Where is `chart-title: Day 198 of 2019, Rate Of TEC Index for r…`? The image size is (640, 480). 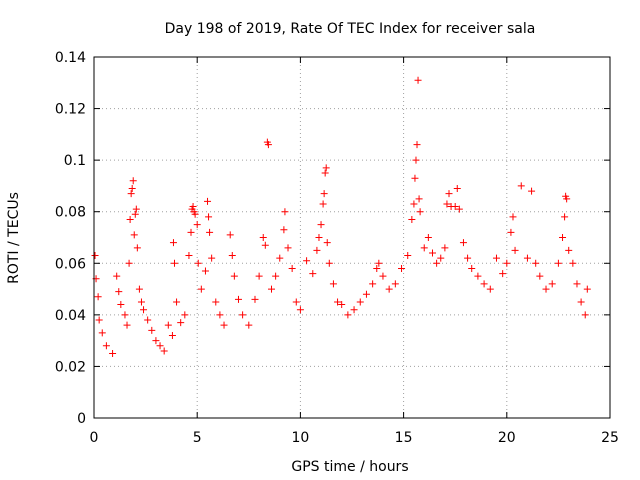
chart-title: Day 198 of 2019, Rate Of TEC Index for r… is located at coordinates (350, 29).